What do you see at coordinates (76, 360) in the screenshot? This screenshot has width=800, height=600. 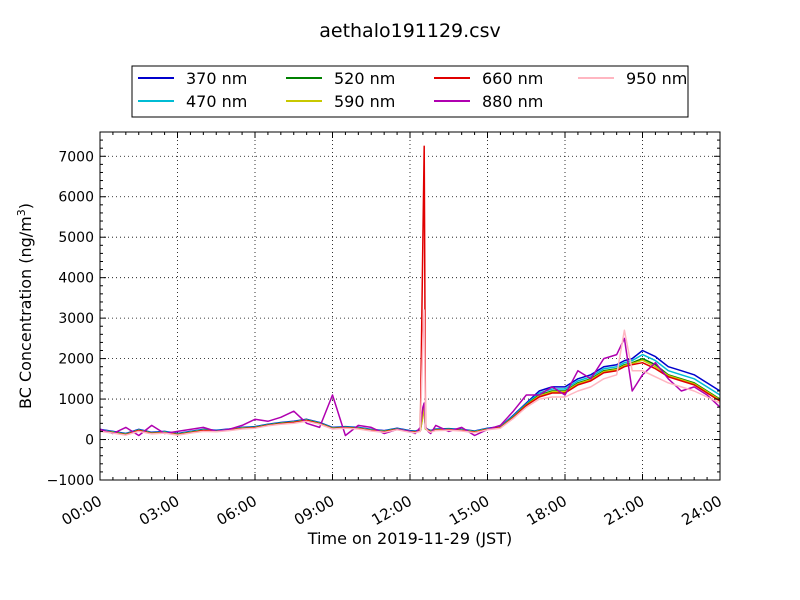 I see `y-tick-label: 2000` at bounding box center [76, 360].